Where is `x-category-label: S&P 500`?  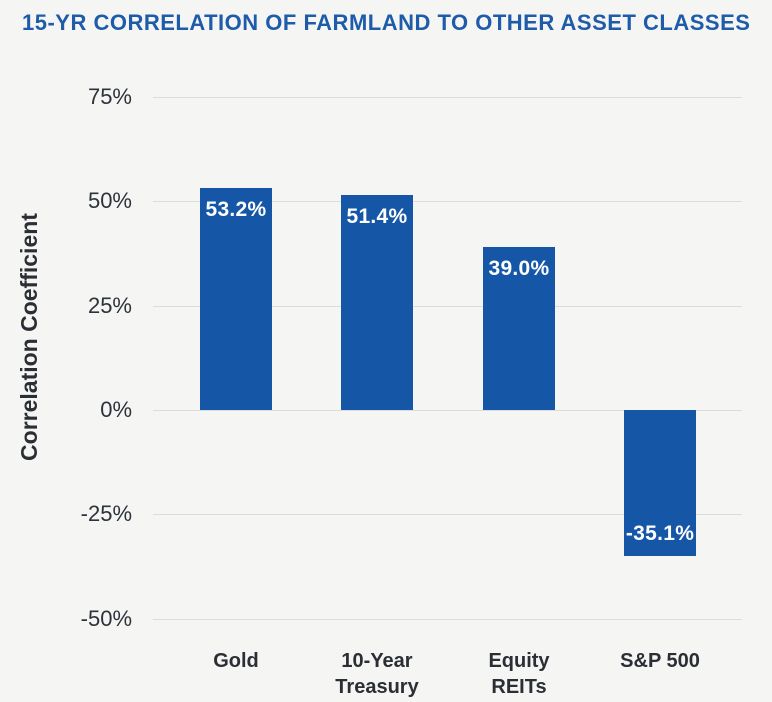 x-category-label: S&P 500 is located at coordinates (660, 661).